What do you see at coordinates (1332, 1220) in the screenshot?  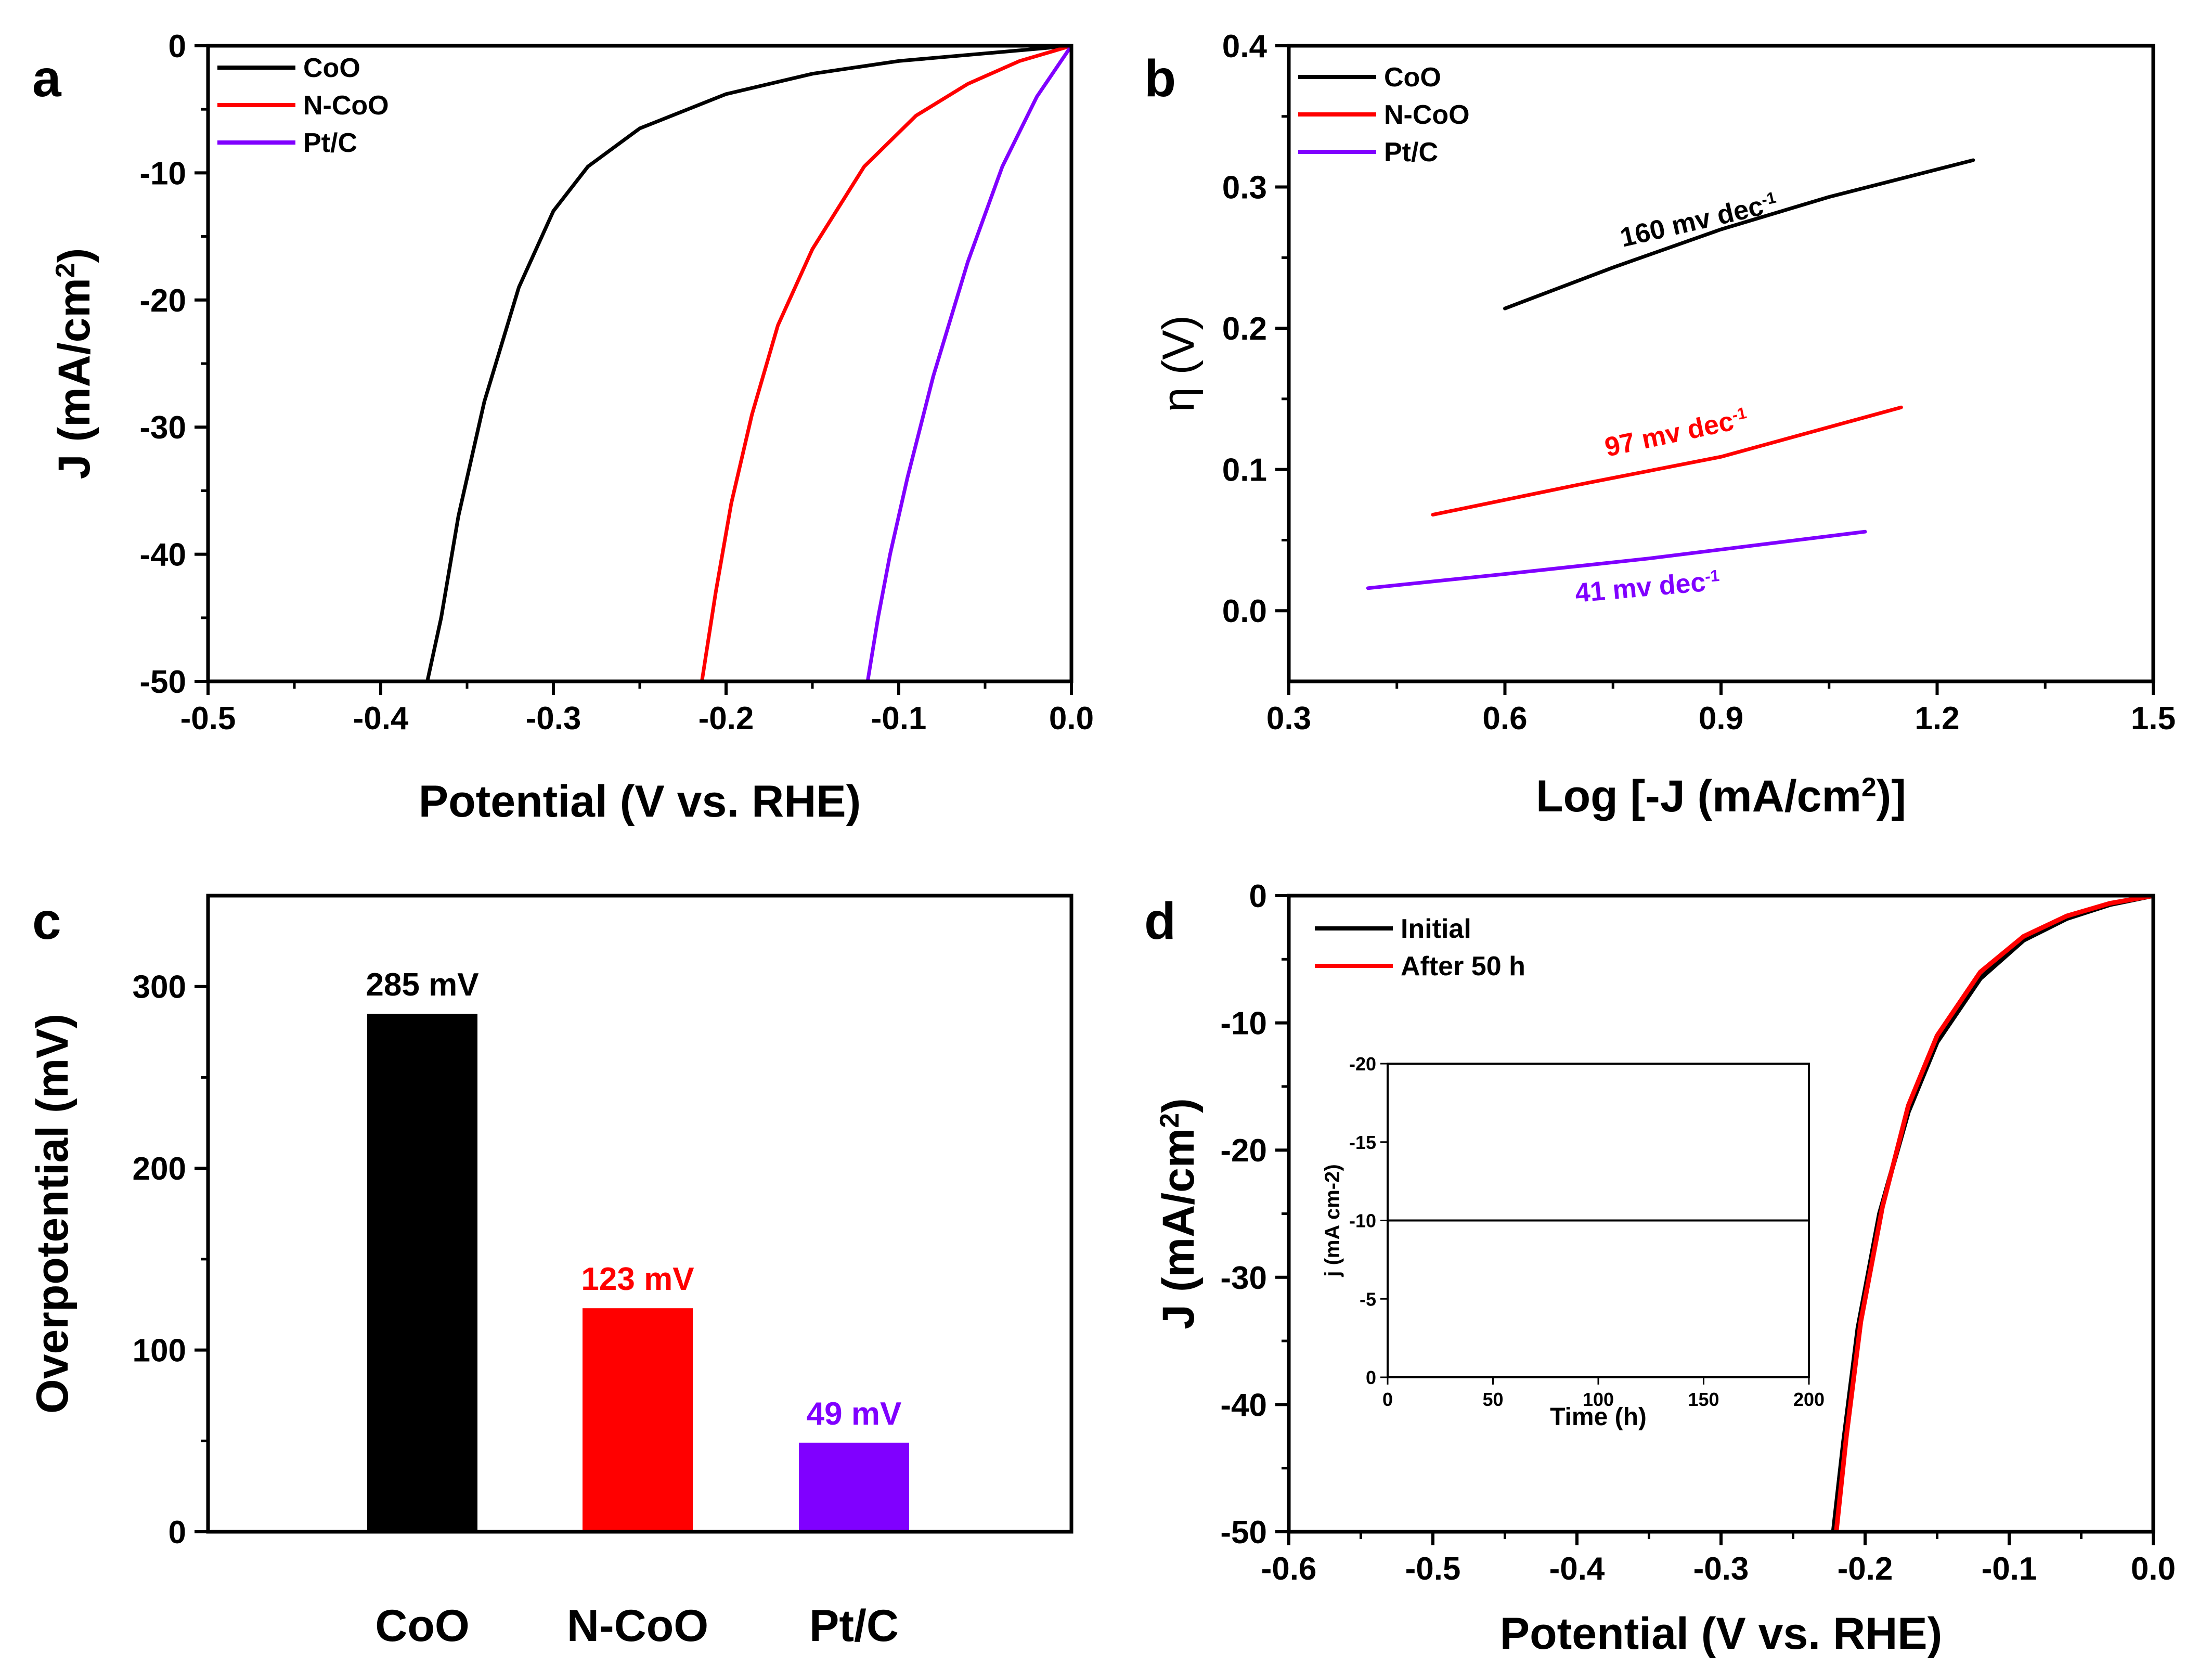 I see `inset-ylabel: j (mA cm-2)` at bounding box center [1332, 1220].